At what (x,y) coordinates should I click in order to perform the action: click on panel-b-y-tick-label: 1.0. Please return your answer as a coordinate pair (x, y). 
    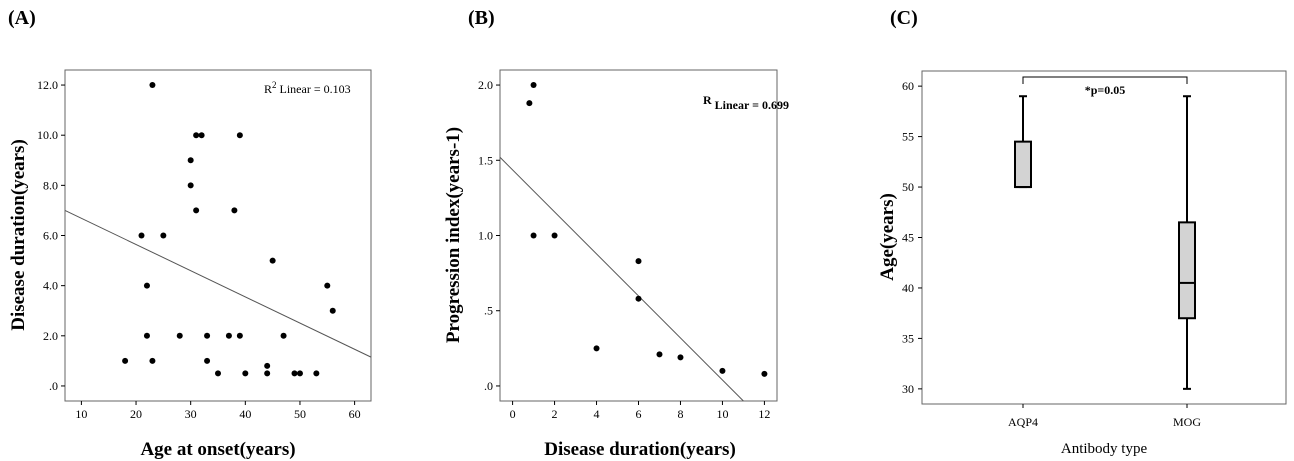
    Looking at the image, I should click on (485, 236).